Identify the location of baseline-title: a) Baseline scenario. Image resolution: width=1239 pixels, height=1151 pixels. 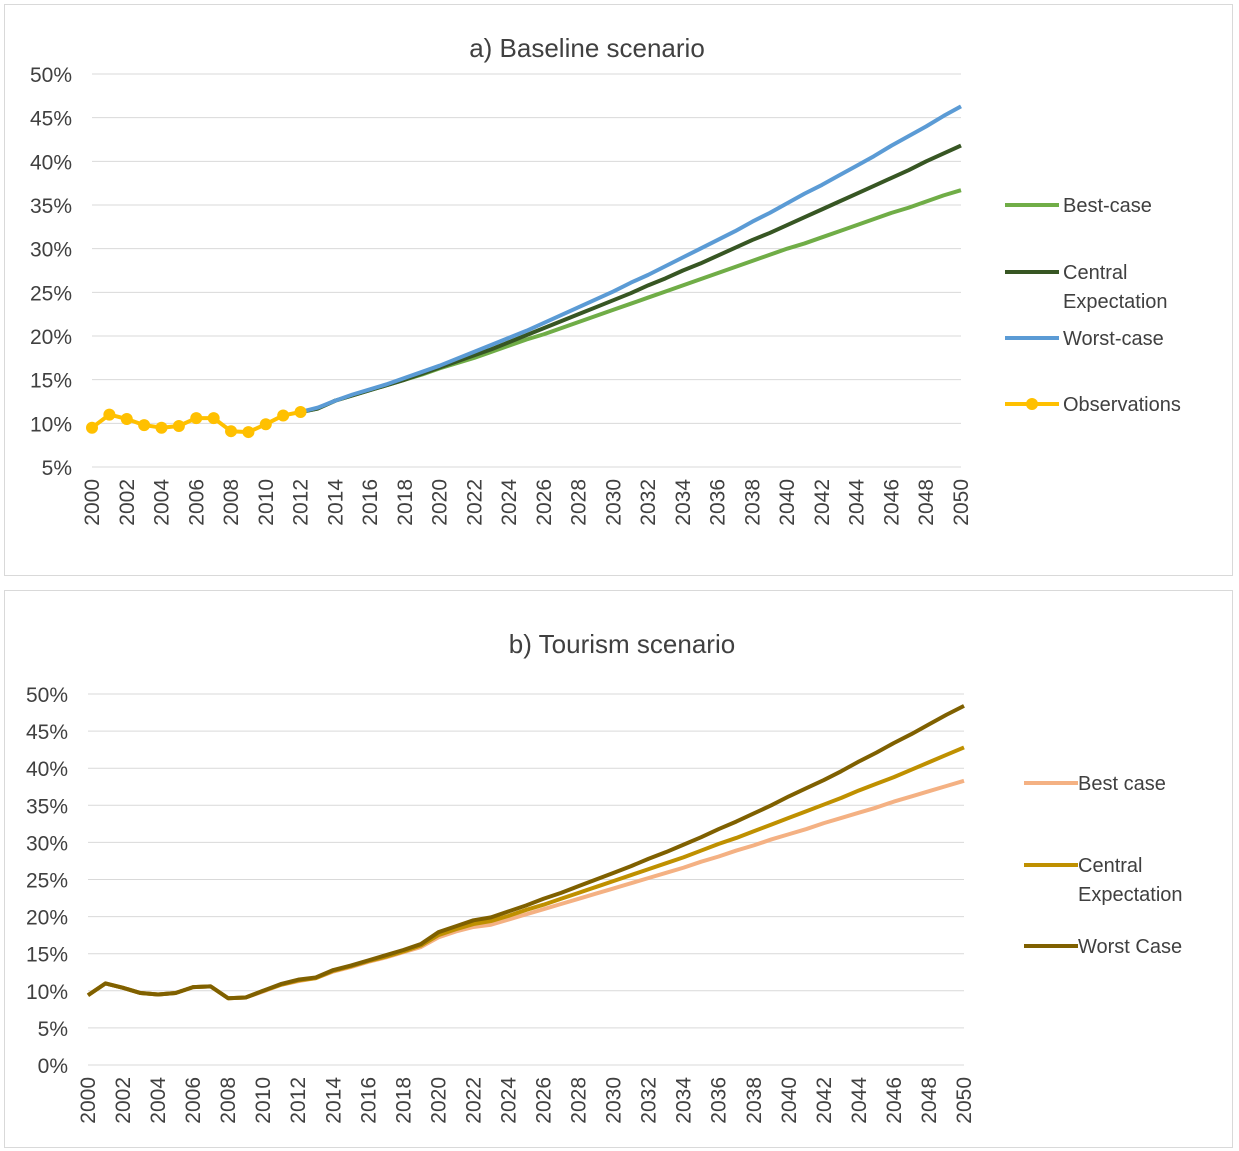
(587, 48).